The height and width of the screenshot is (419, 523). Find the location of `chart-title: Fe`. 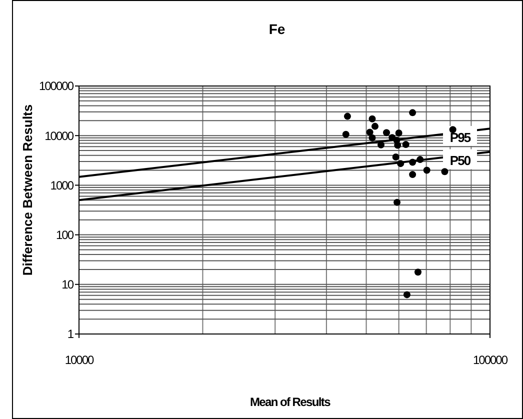

chart-title: Fe is located at coordinates (277, 29).